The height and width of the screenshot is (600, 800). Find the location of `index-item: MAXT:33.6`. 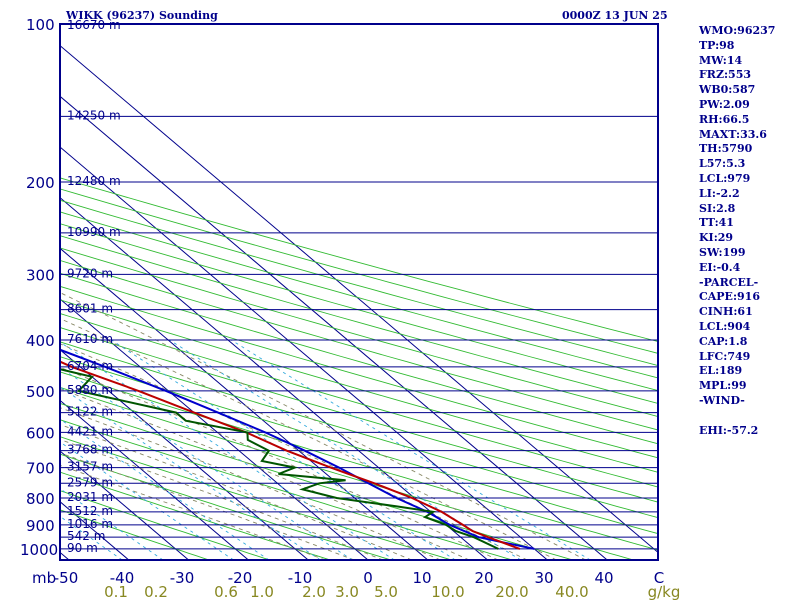

index-item: MAXT:33.6 is located at coordinates (733, 134).